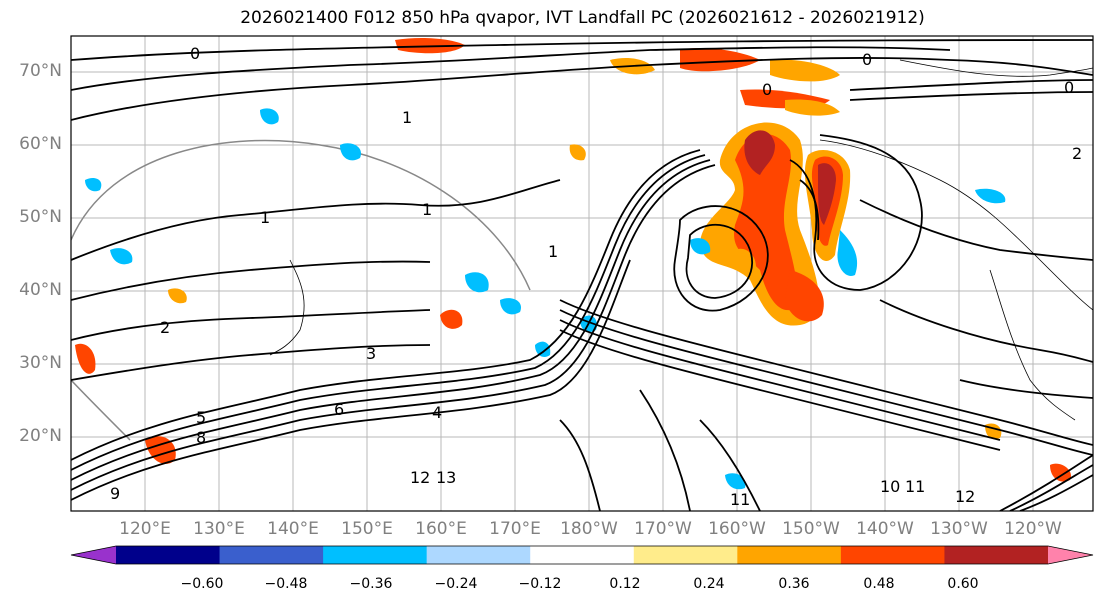  What do you see at coordinates (879, 584) in the screenshot?
I see `colorbar-tick: 0.48` at bounding box center [879, 584].